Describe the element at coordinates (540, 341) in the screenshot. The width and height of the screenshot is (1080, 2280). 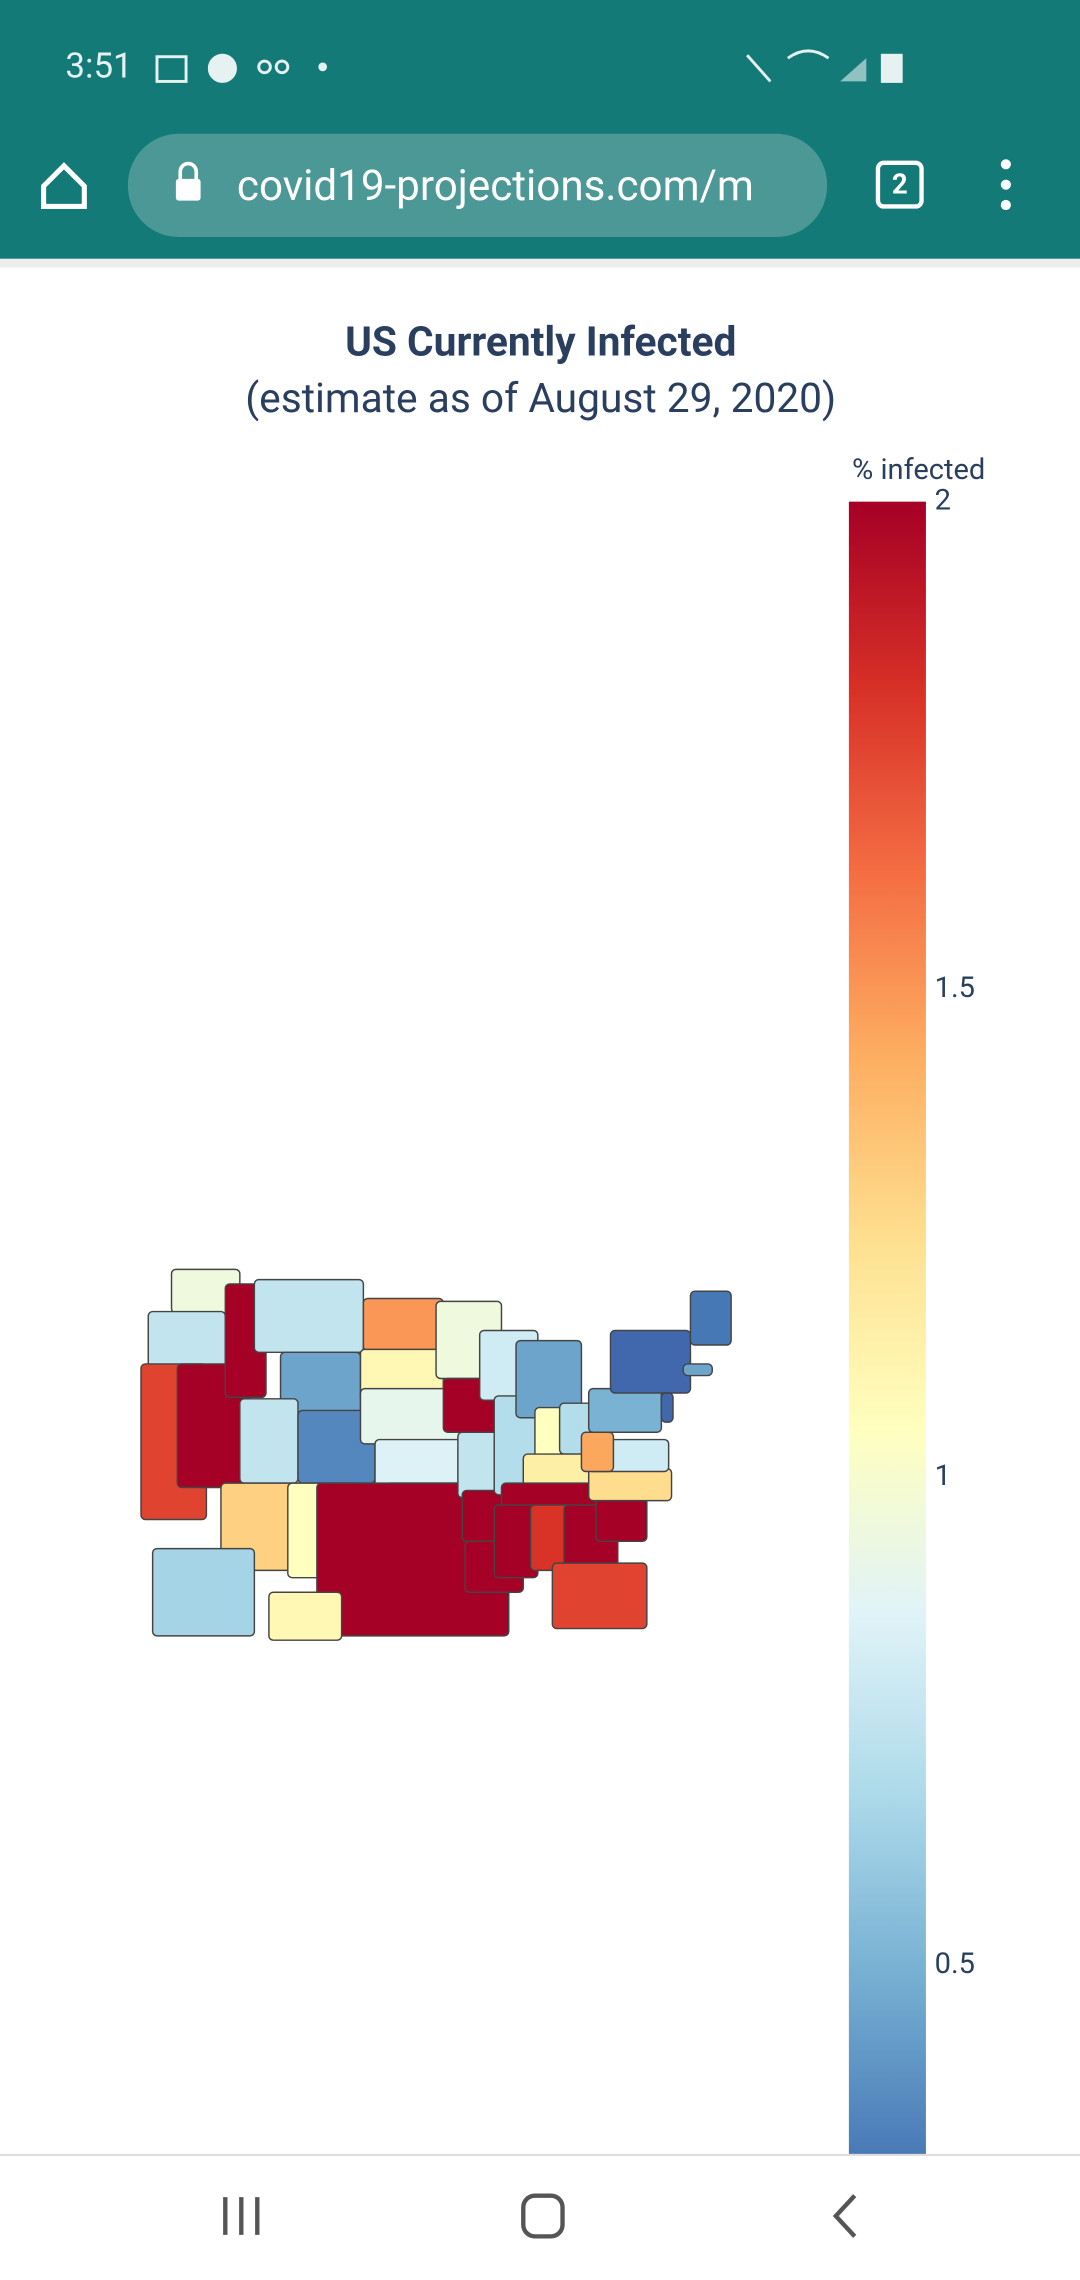
I see `chart-title: US Currently Infected` at that location.